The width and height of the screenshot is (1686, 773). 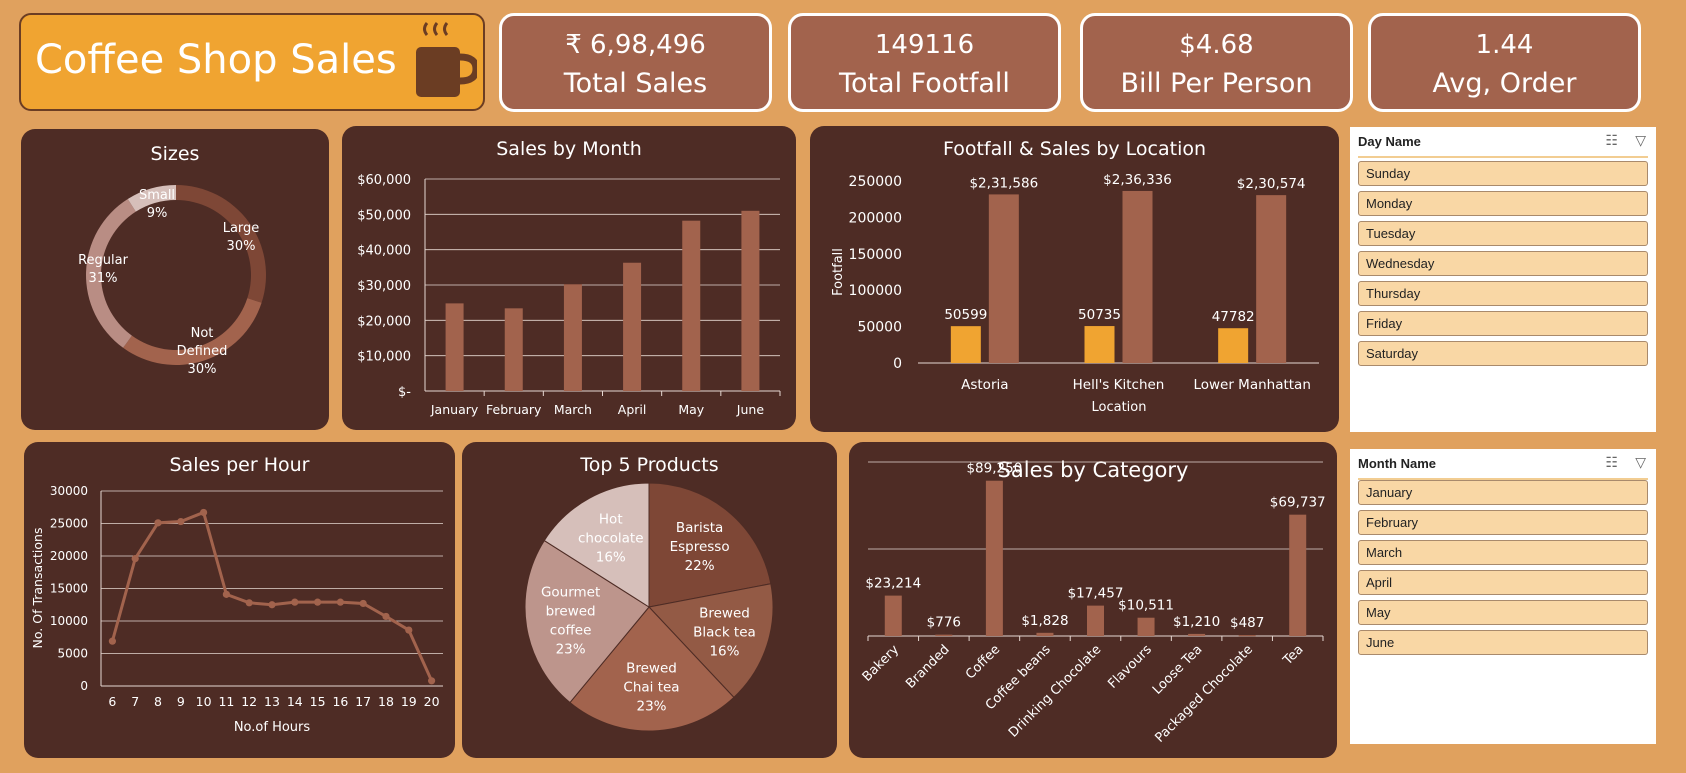 I want to click on x-tick-label: Flavours, so click(x=1130, y=667).